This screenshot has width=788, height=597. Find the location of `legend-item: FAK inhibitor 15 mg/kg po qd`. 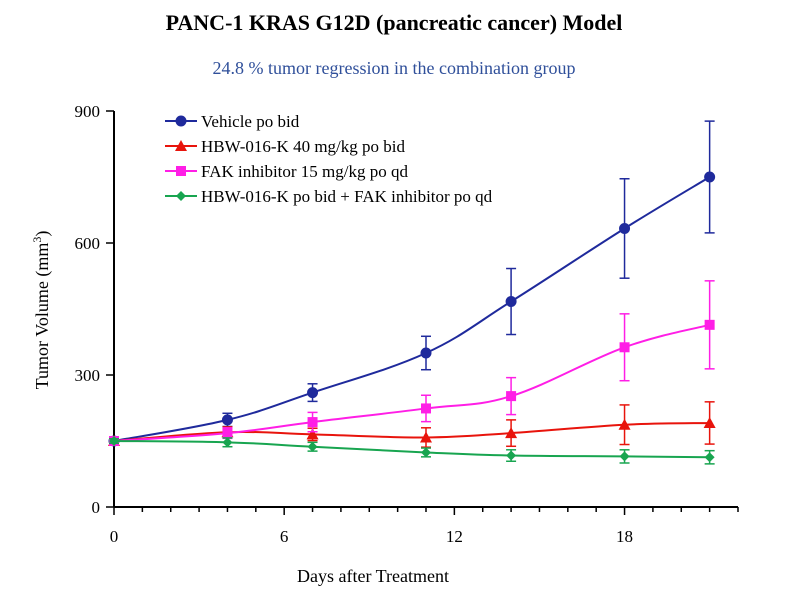

legend-item: FAK inhibitor 15 mg/kg po qd is located at coordinates (286, 171).